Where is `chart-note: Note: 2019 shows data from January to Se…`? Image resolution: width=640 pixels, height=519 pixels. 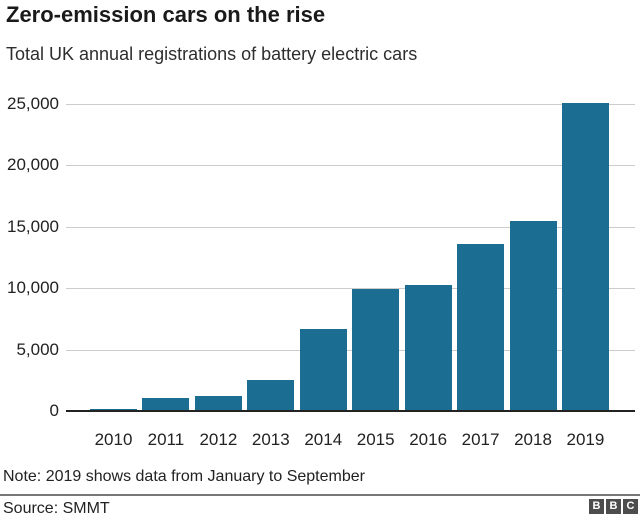 chart-note: Note: 2019 shows data from January to Se… is located at coordinates (184, 476).